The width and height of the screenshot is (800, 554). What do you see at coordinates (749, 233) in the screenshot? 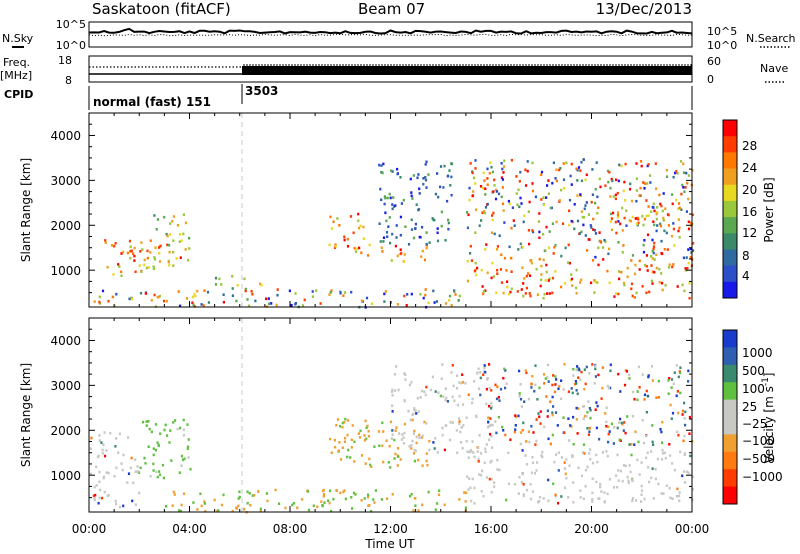
I see `power-cbar-tick-12: 12` at bounding box center [749, 233].